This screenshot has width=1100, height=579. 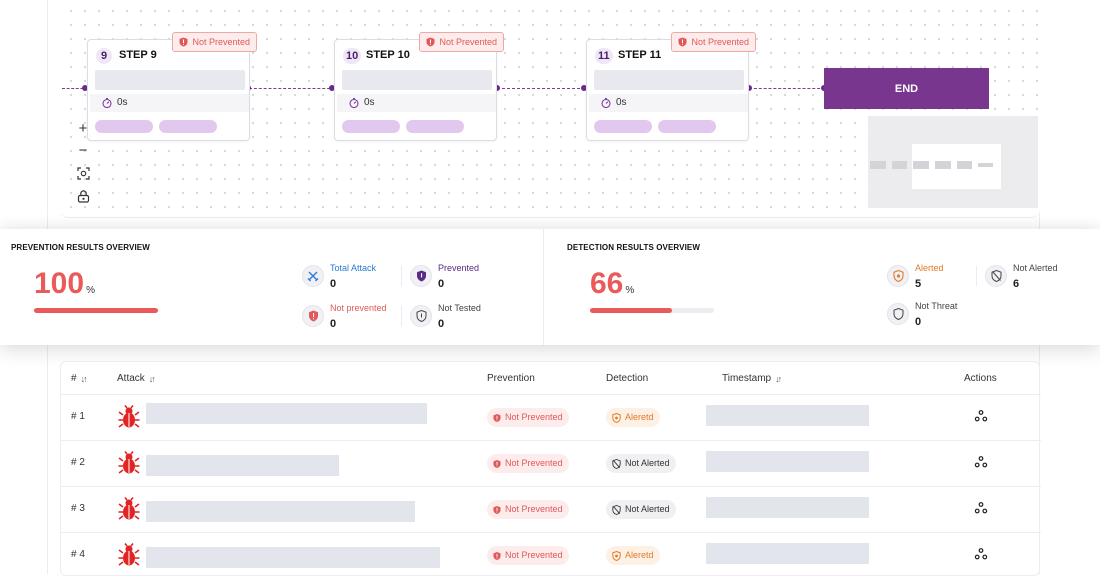 What do you see at coordinates (78, 416) in the screenshot?
I see `row-number: # 1` at bounding box center [78, 416].